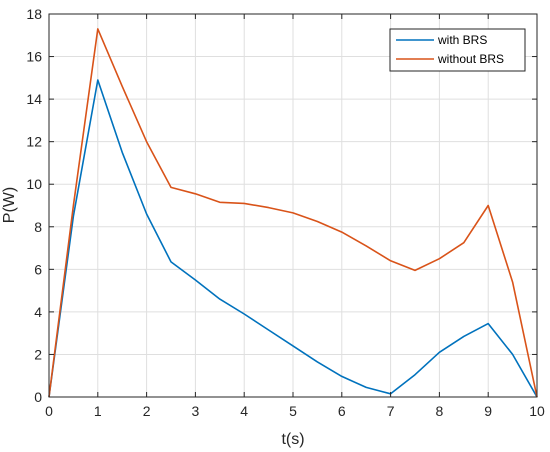  I want to click on legend-box, so click(457, 50).